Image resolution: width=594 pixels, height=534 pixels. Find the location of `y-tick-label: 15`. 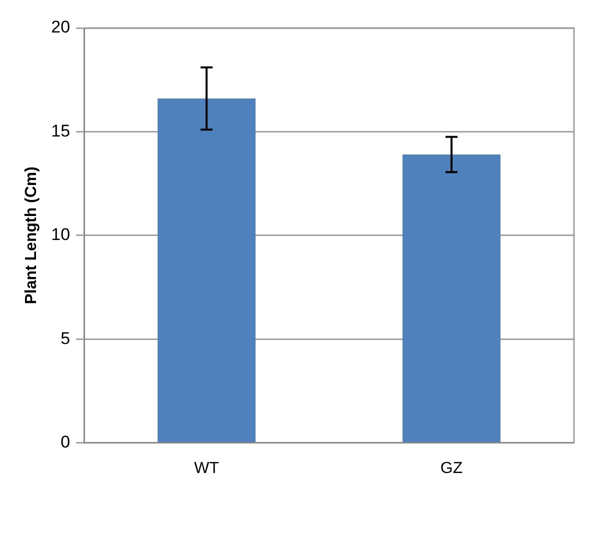

y-tick-label: 15 is located at coordinates (60, 130).